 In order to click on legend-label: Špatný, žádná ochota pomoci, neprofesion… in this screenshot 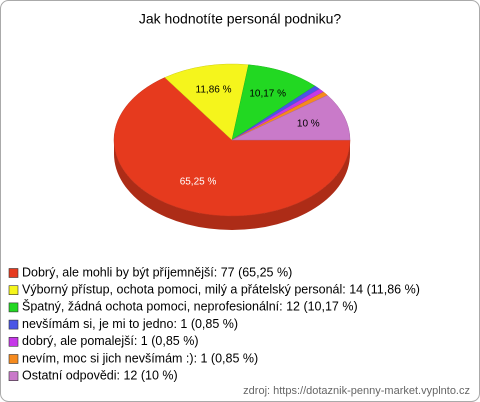, I will do `click(190, 306)`.